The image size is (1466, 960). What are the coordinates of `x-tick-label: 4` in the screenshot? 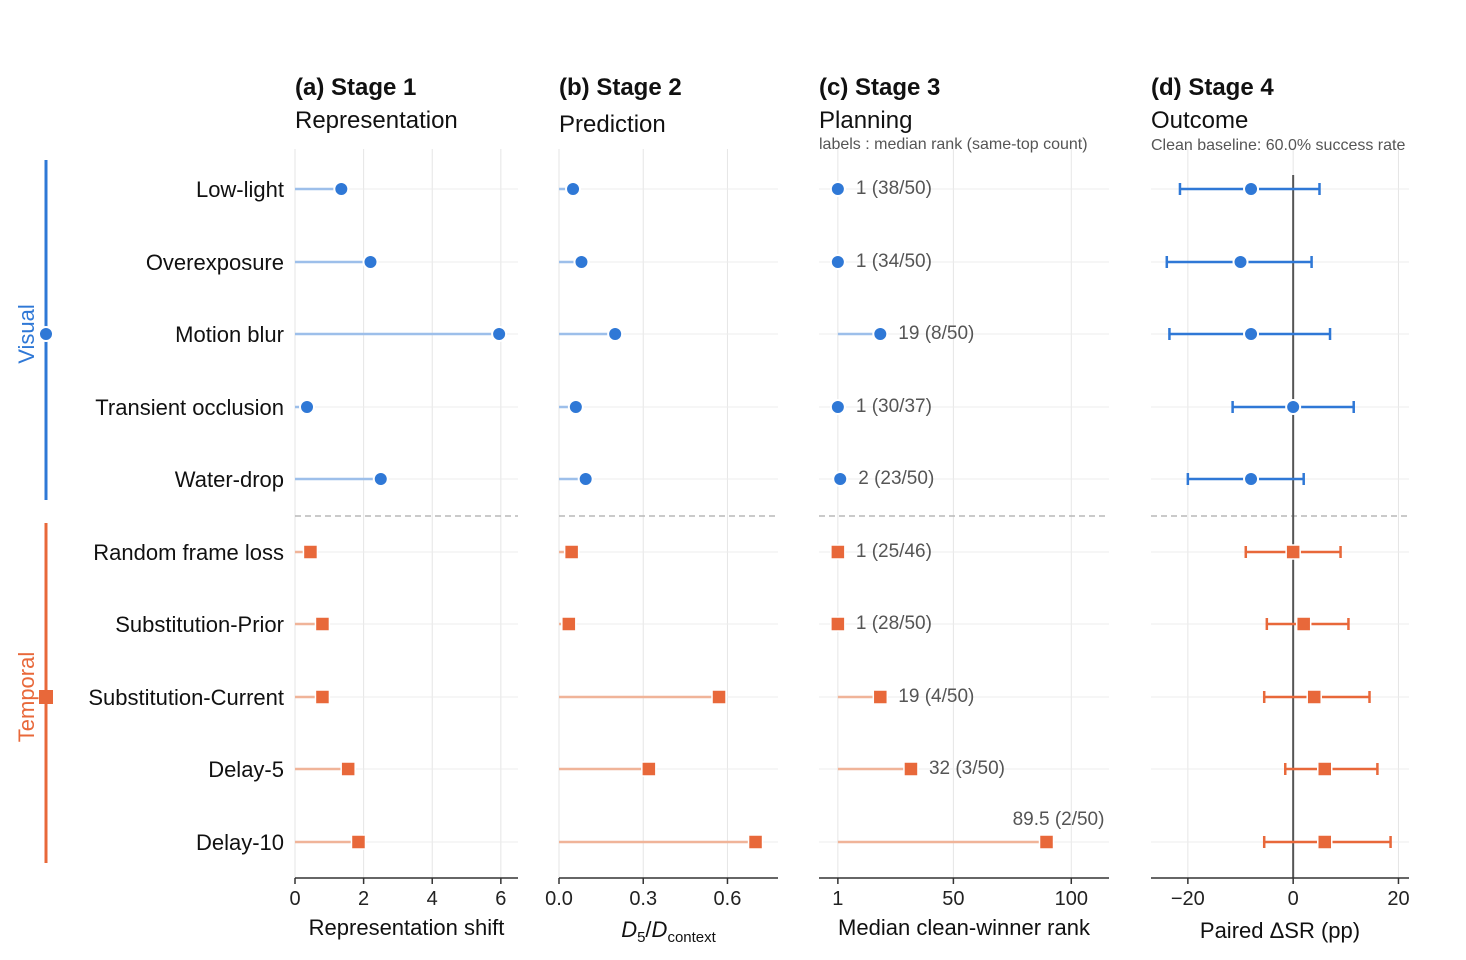 It's located at (432, 899).